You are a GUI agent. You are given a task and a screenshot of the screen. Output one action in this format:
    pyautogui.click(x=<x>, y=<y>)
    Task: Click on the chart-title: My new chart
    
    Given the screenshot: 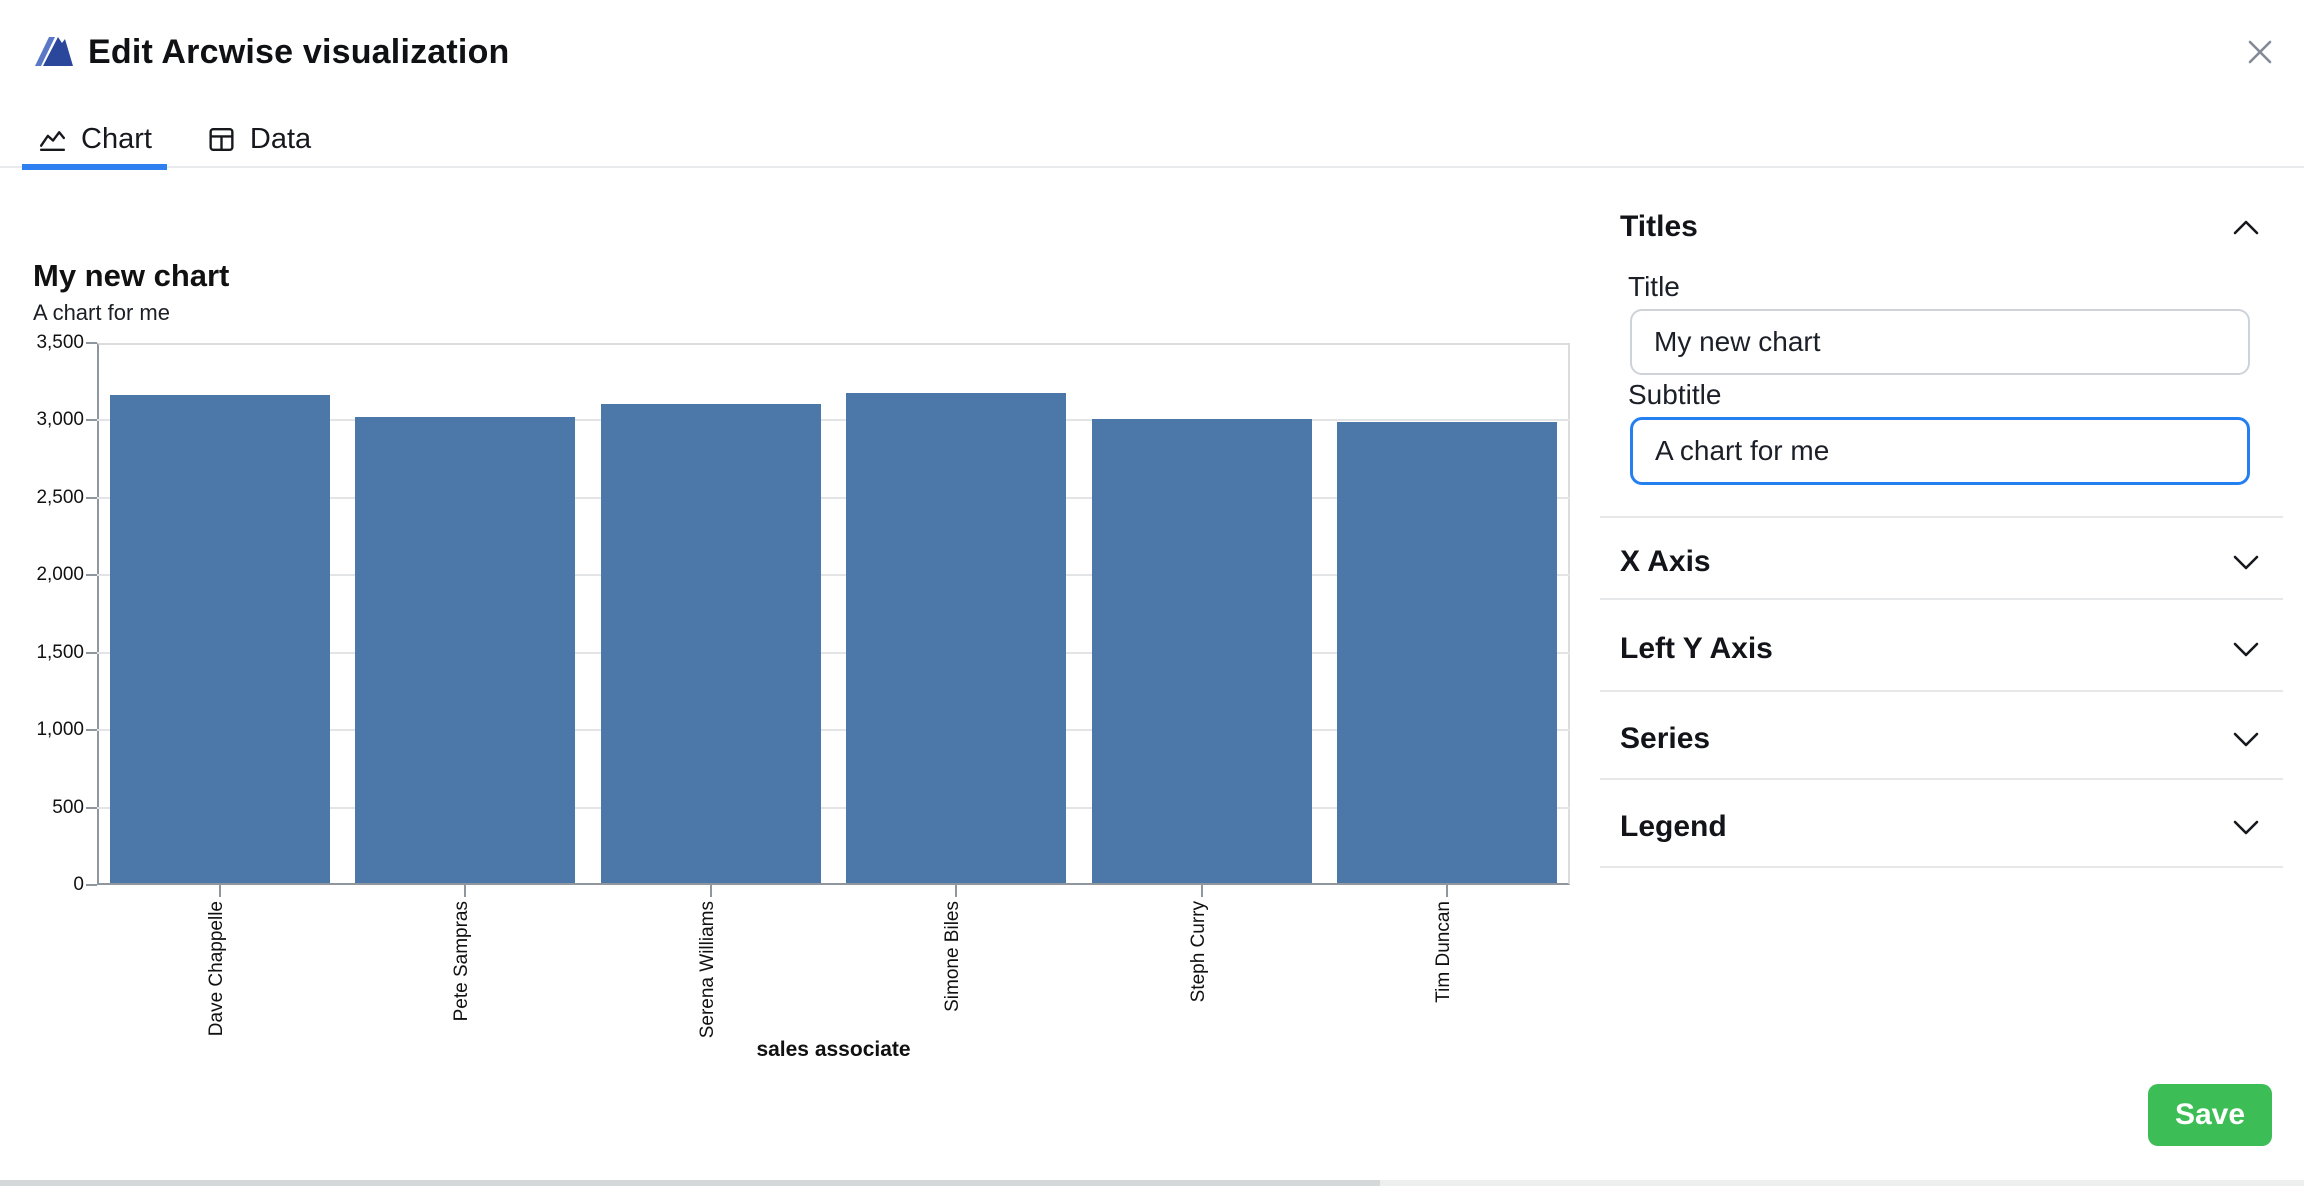 What is the action you would take?
    pyautogui.click(x=131, y=275)
    